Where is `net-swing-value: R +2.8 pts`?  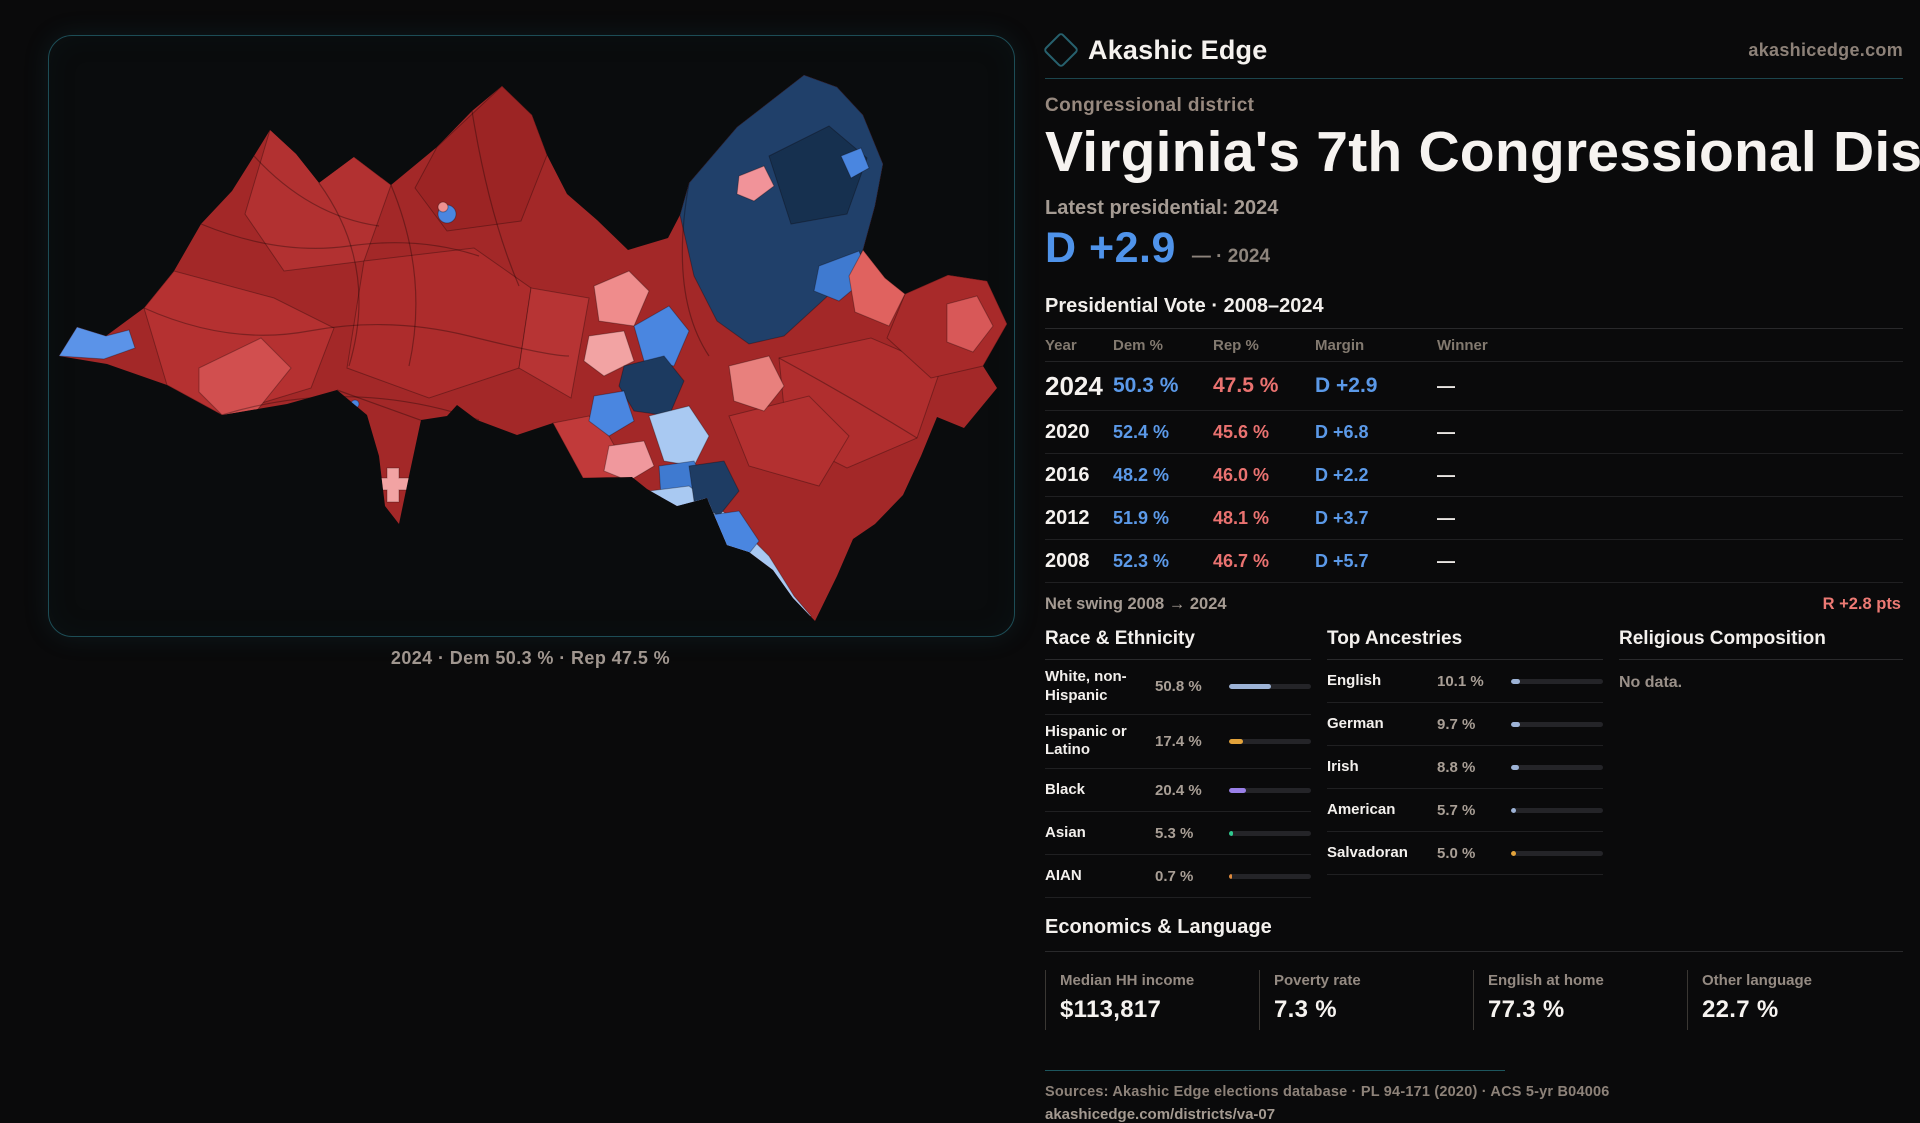
net-swing-value: R +2.8 pts is located at coordinates (1861, 604).